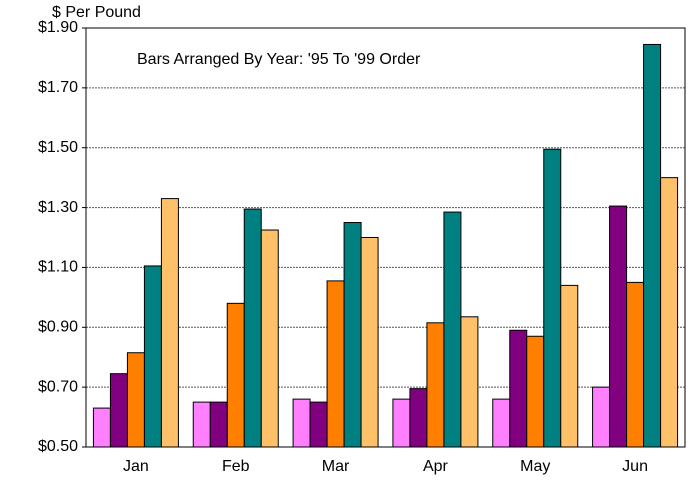 The height and width of the screenshot is (480, 698). What do you see at coordinates (96, 12) in the screenshot?
I see `y-axis-label: $ Per Pound` at bounding box center [96, 12].